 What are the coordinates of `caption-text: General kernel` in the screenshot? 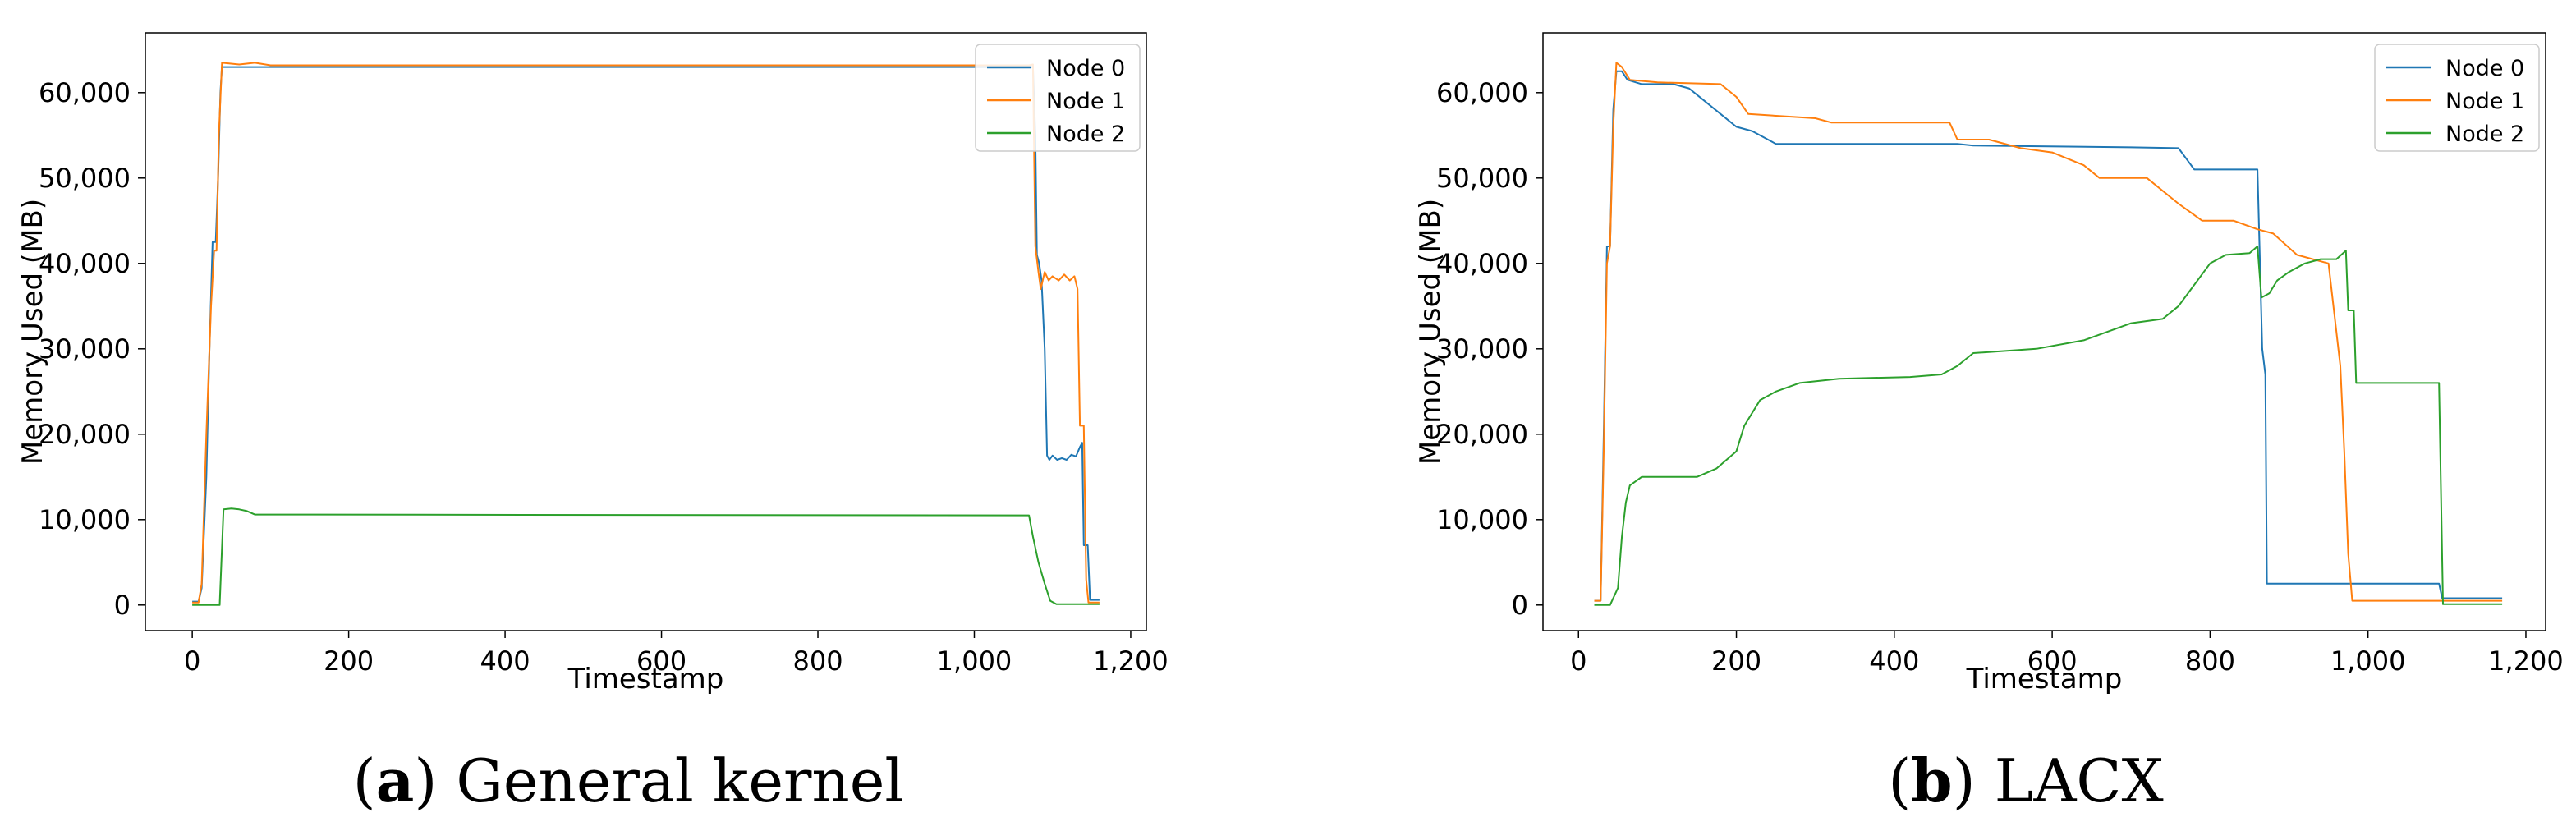 It's located at (679, 781).